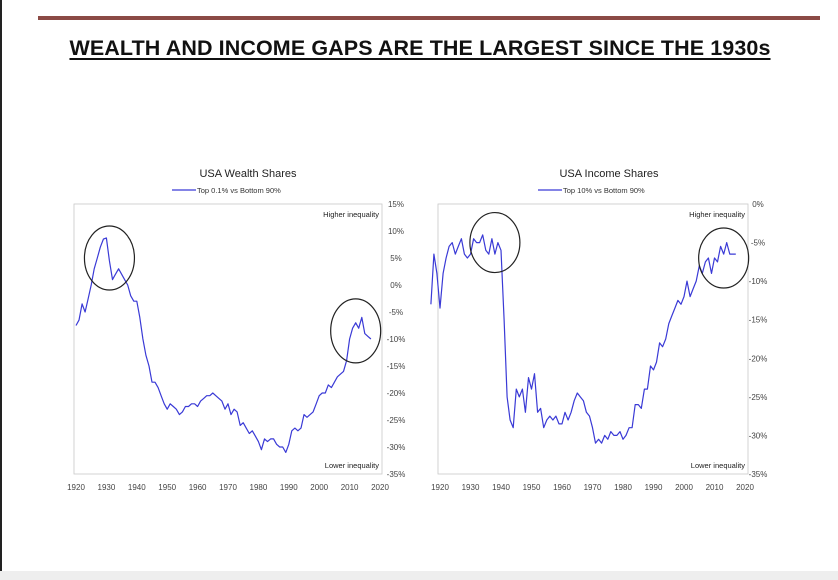 Image resolution: width=838 pixels, height=580 pixels. What do you see at coordinates (248, 174) in the screenshot?
I see `chart-title: USA Wealth Shares` at bounding box center [248, 174].